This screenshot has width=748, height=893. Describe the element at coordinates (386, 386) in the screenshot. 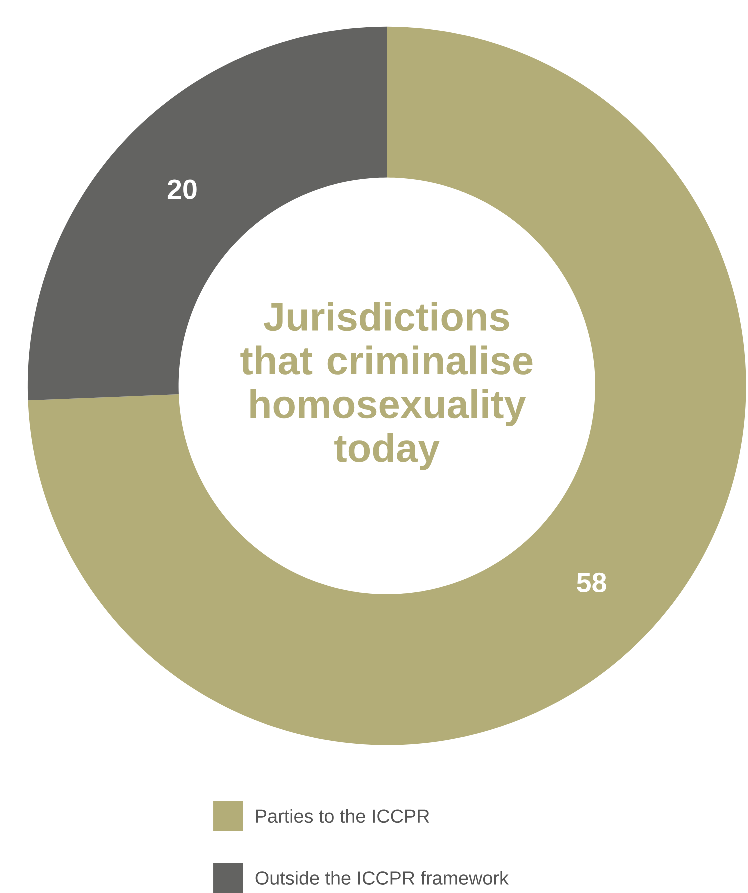

I see `text: Jurisdictions that criminalise homosexuality today` at that location.